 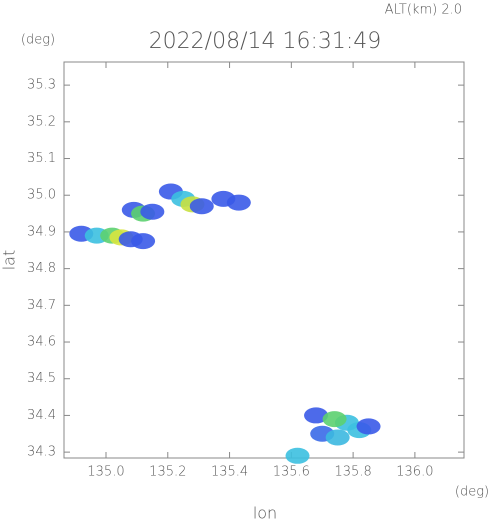 I want to click on x-unit: (deg), so click(x=472, y=492).